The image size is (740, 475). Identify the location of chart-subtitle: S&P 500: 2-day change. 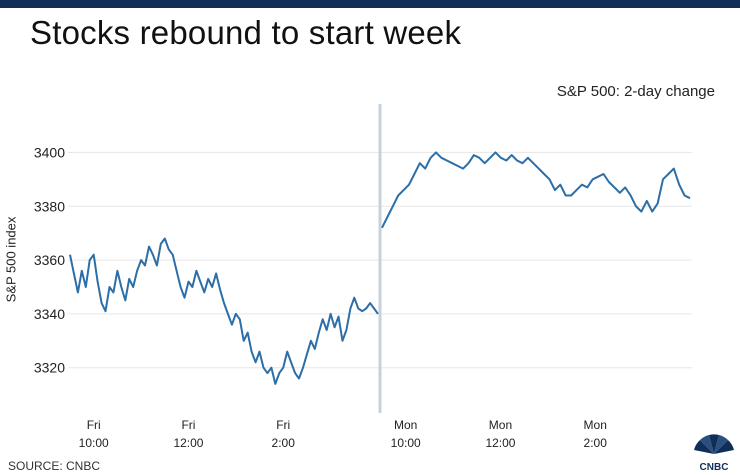
(635, 91).